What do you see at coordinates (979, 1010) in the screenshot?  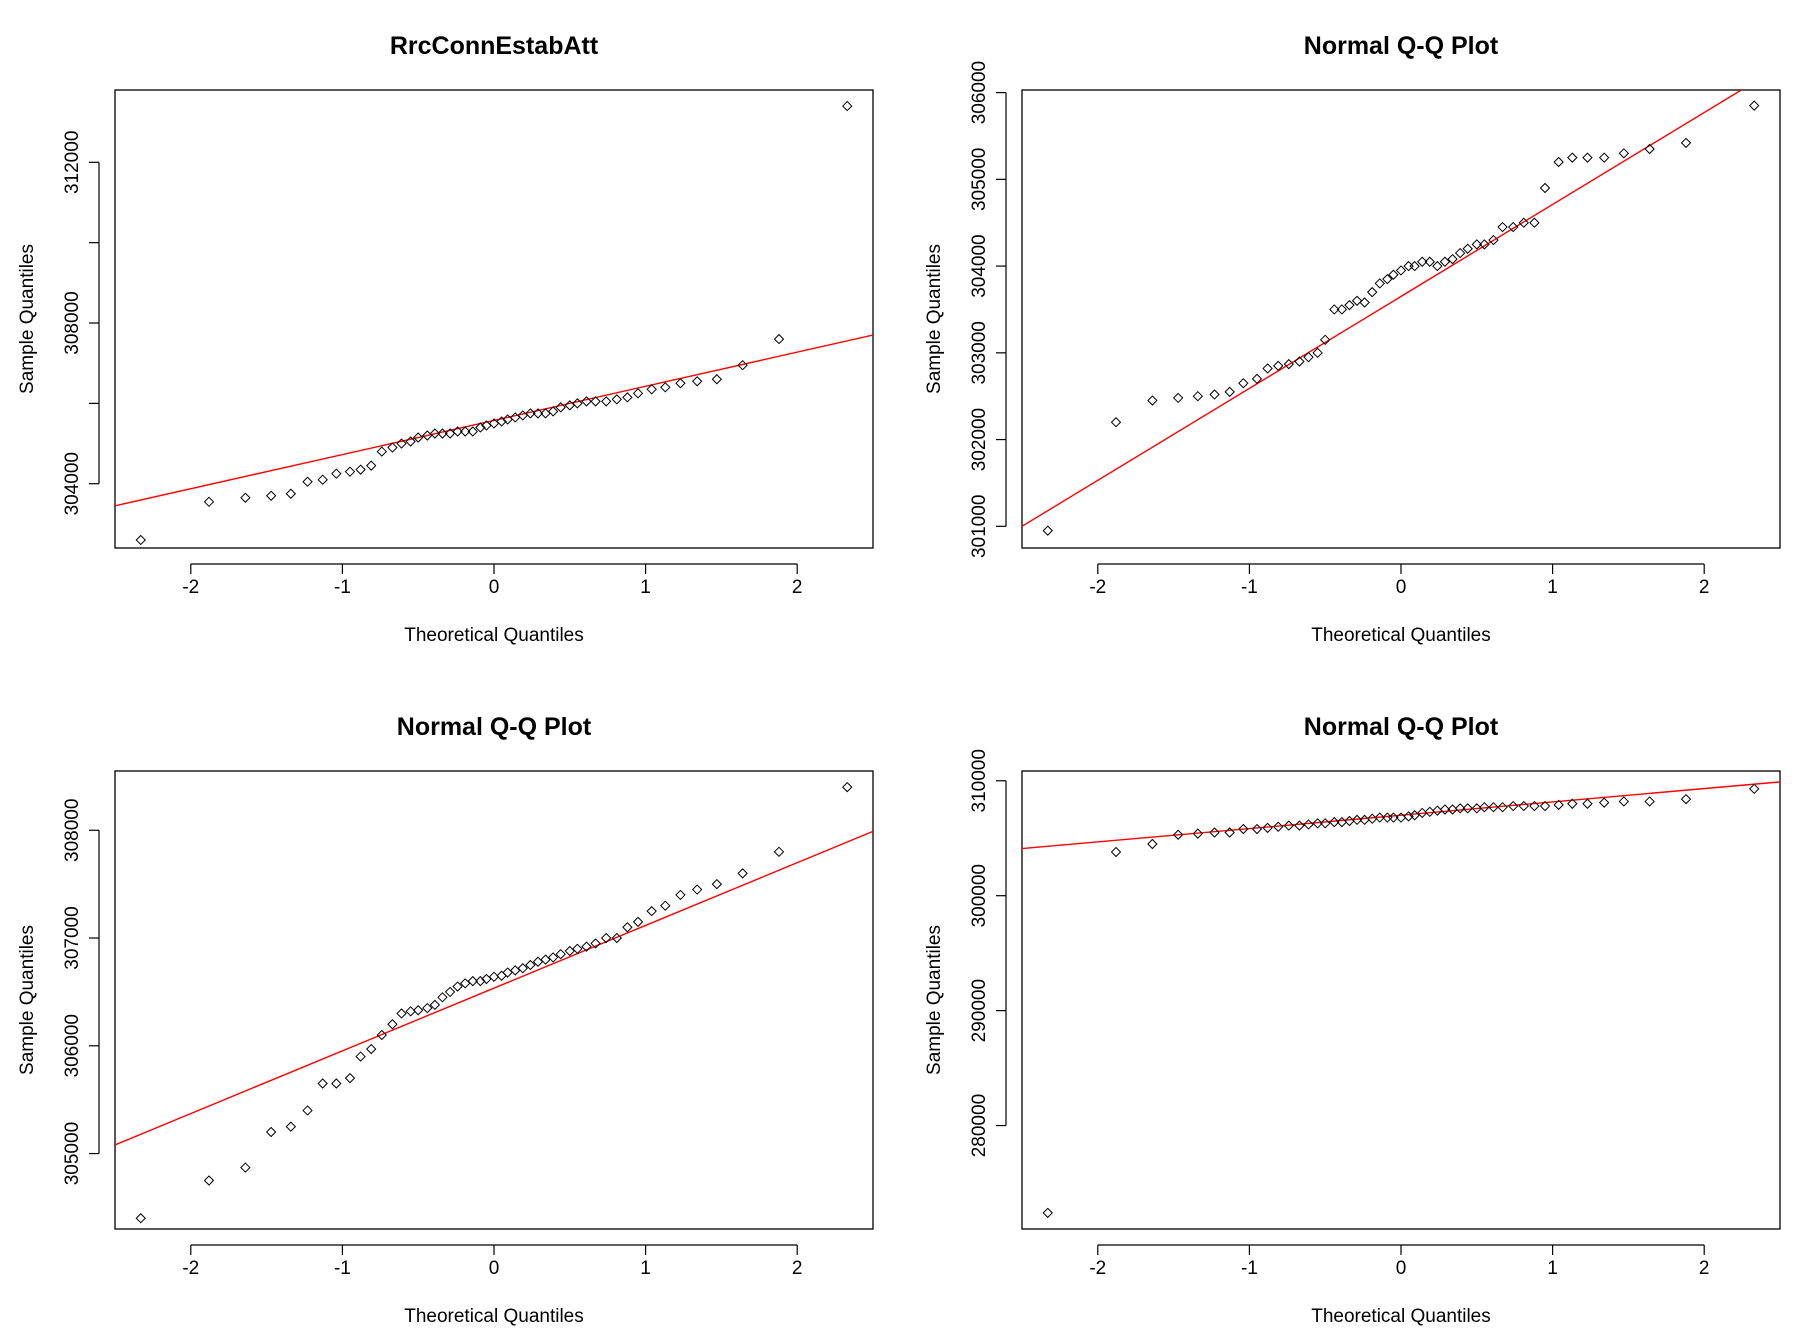 I see `y-tick-label: 290000` at bounding box center [979, 1010].